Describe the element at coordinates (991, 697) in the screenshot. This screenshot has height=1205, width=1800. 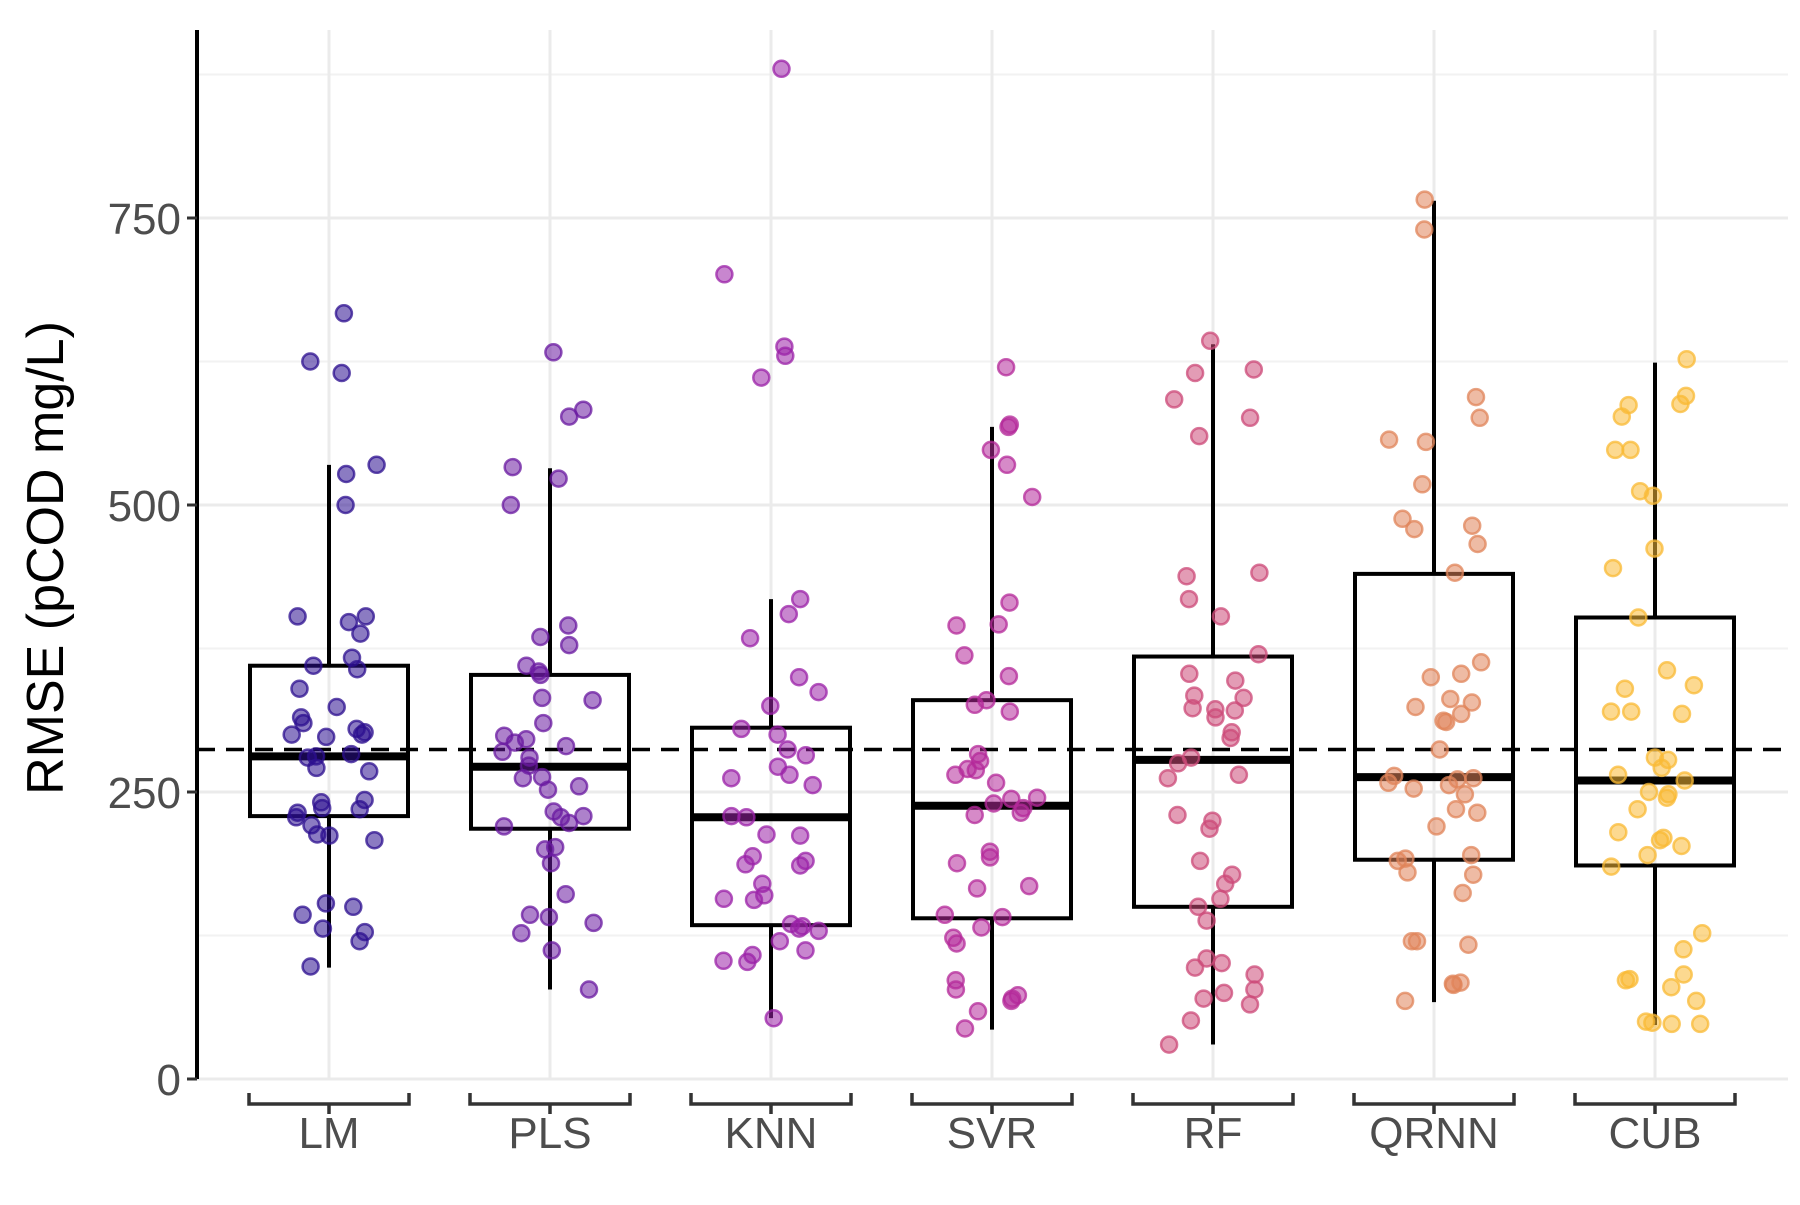
I see `points-svr` at that location.